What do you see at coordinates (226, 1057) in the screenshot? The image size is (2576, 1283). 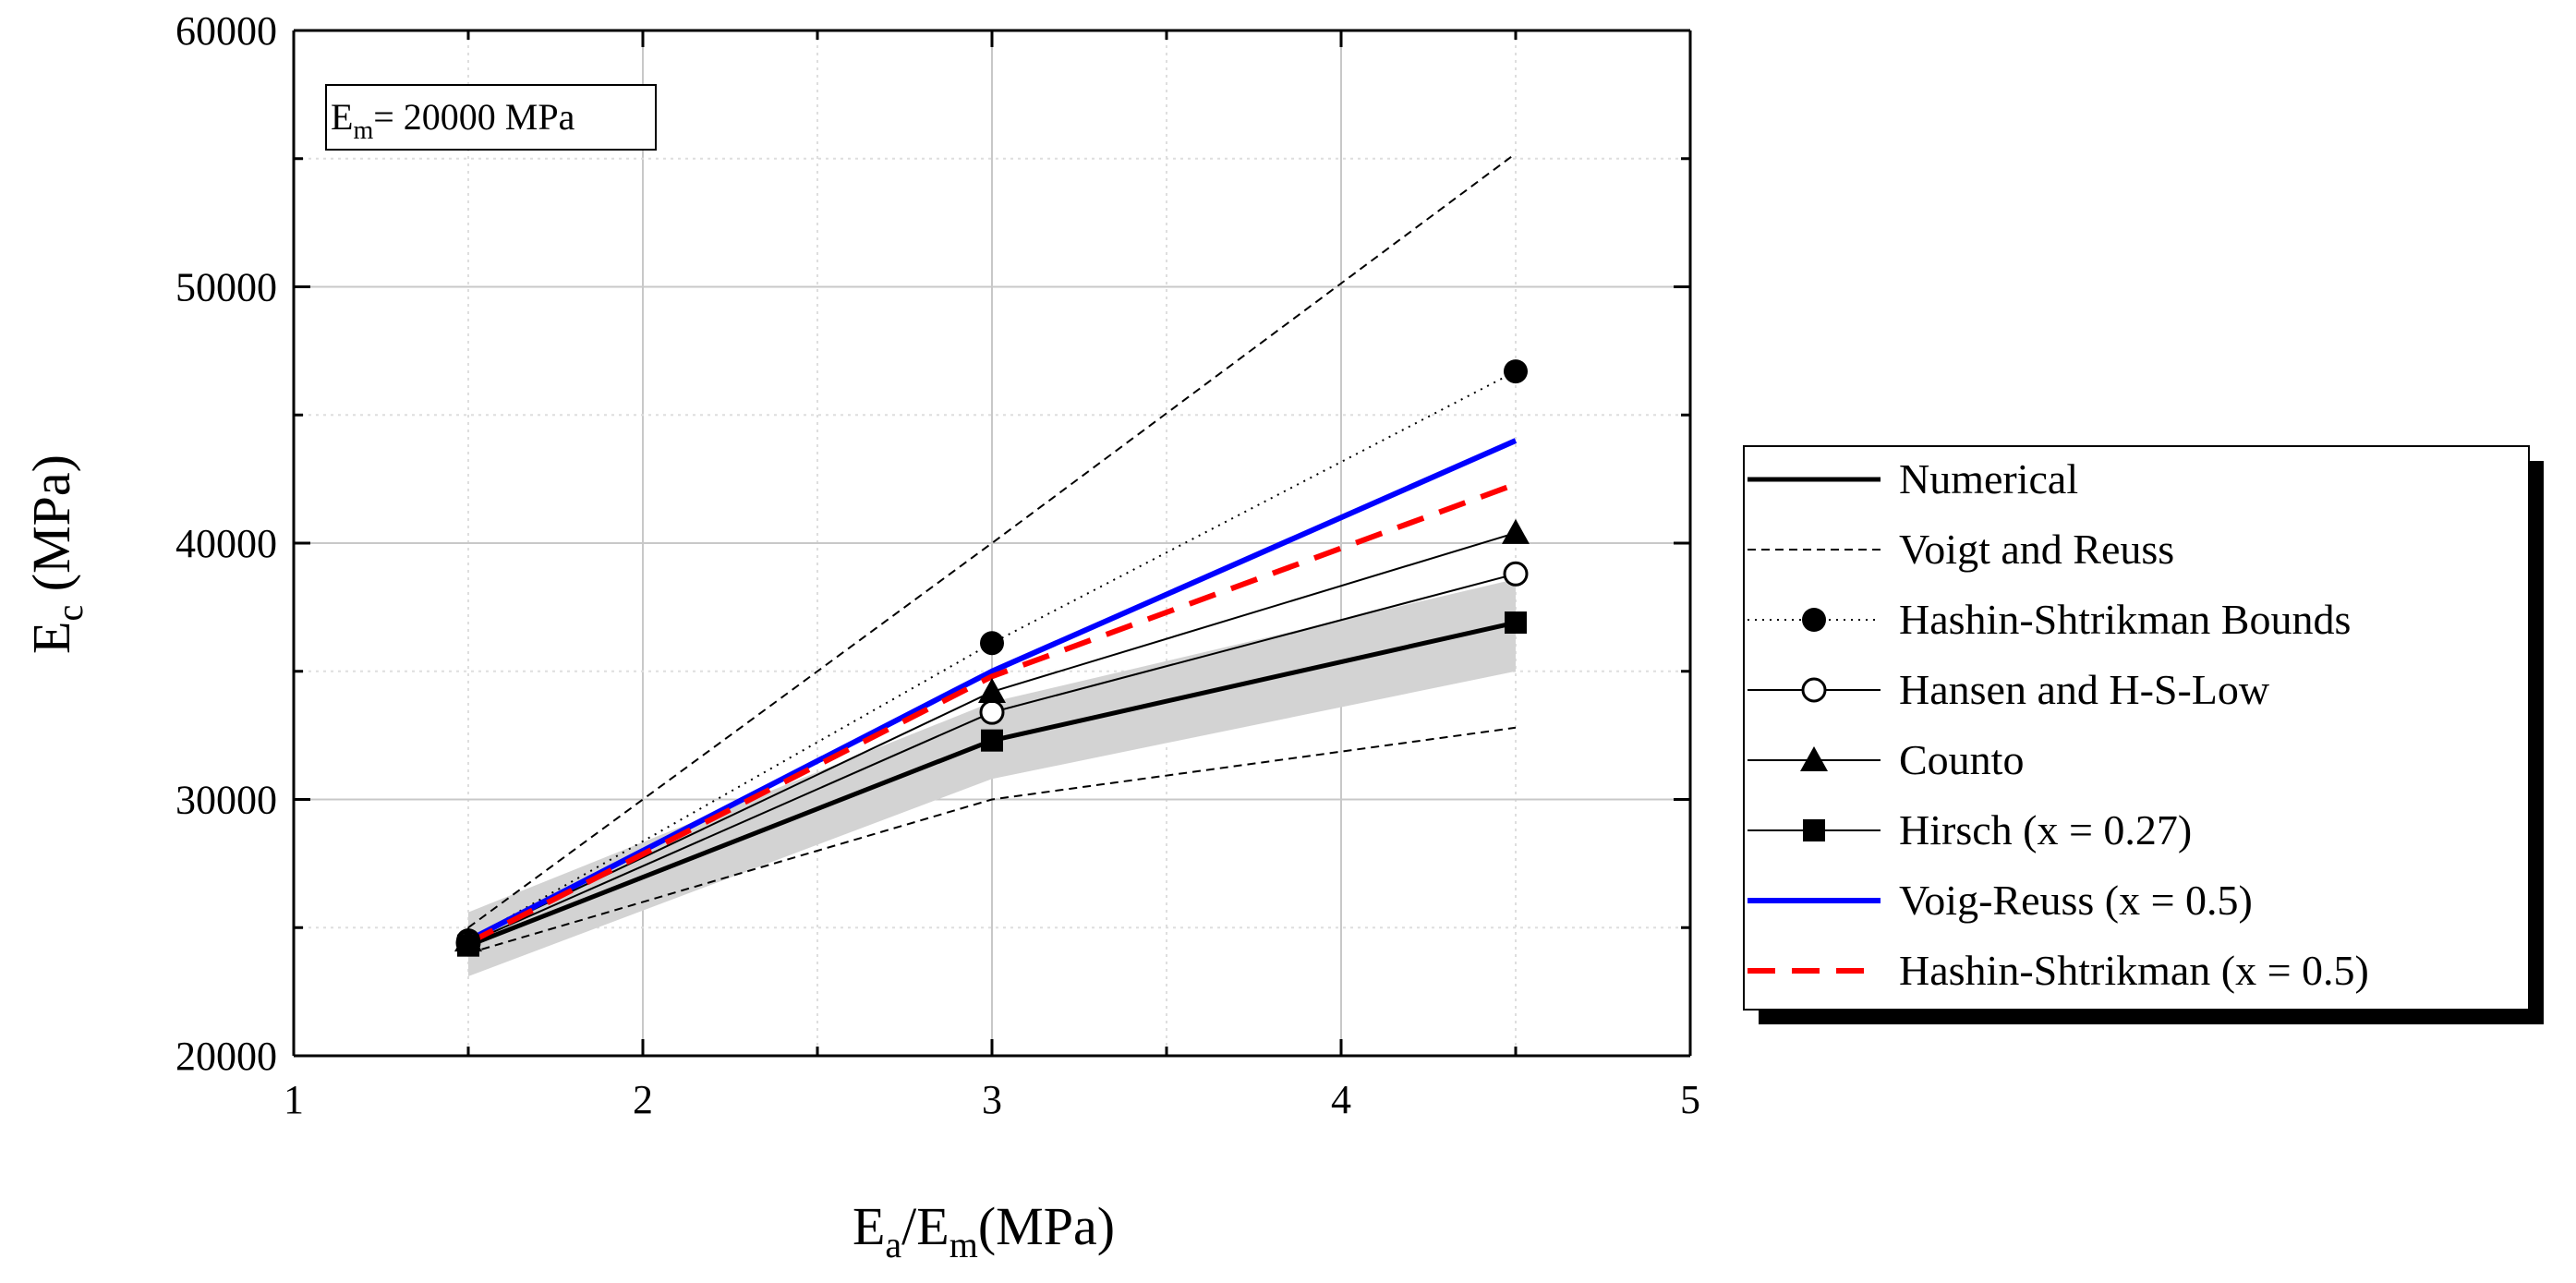 I see `y-tick-label: 20000` at bounding box center [226, 1057].